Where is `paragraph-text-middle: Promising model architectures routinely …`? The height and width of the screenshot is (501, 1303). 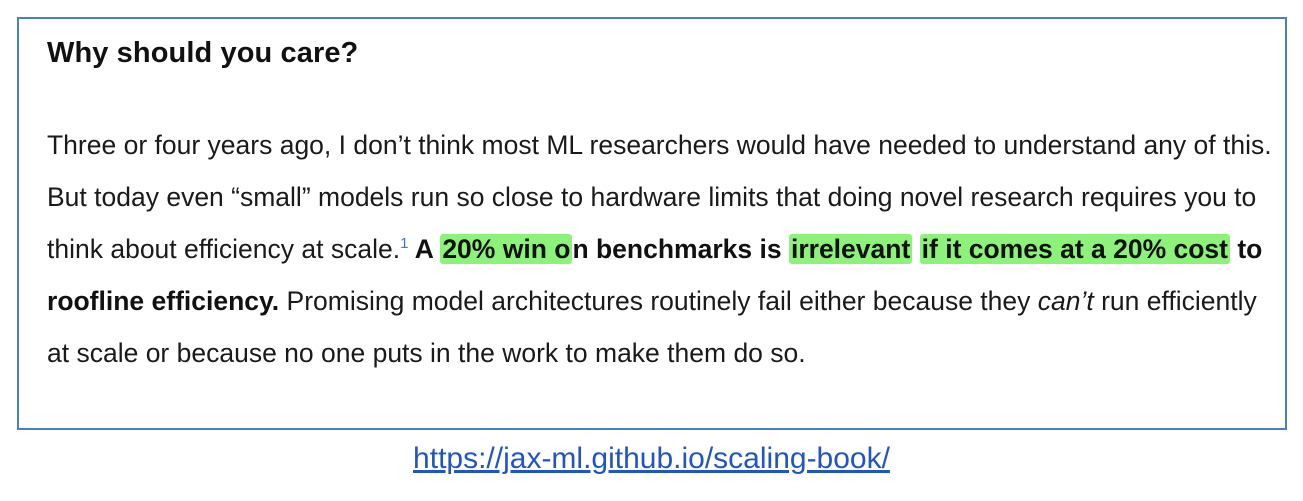 paragraph-text-middle: Promising model architectures routinely … is located at coordinates (658, 301).